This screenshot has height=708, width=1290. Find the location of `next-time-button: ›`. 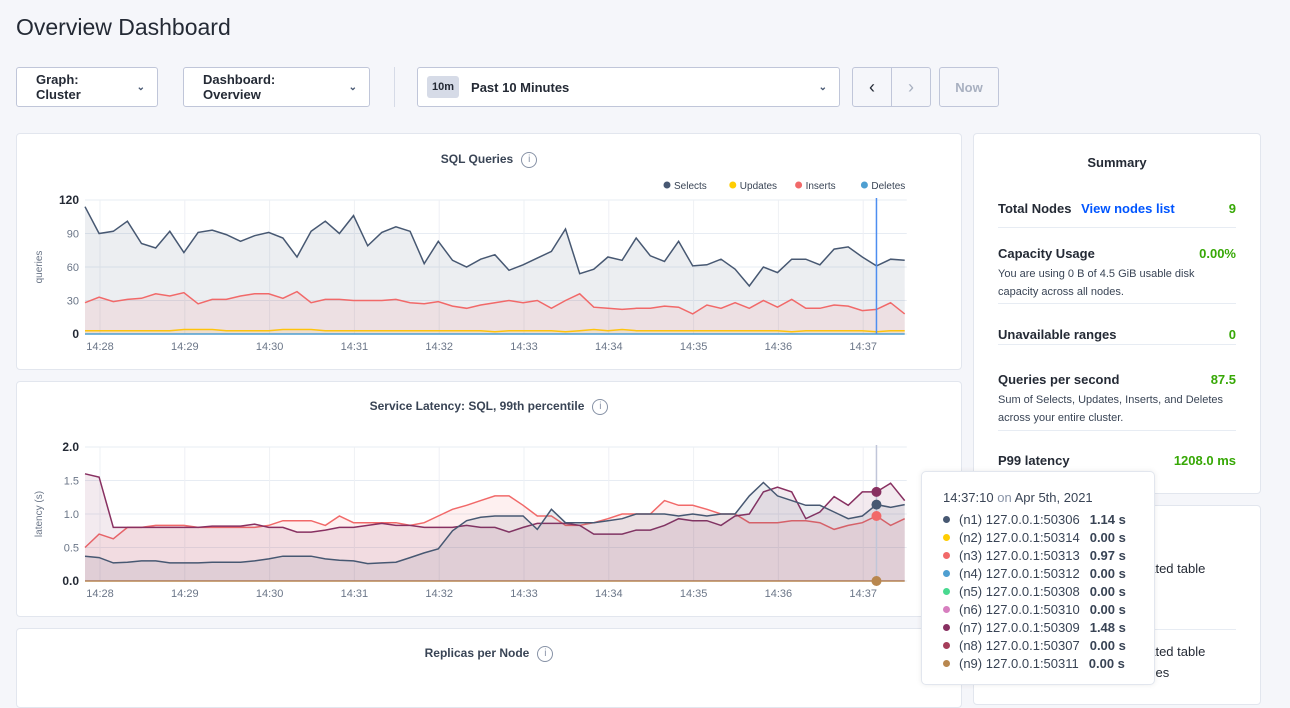

next-time-button: › is located at coordinates (911, 87).